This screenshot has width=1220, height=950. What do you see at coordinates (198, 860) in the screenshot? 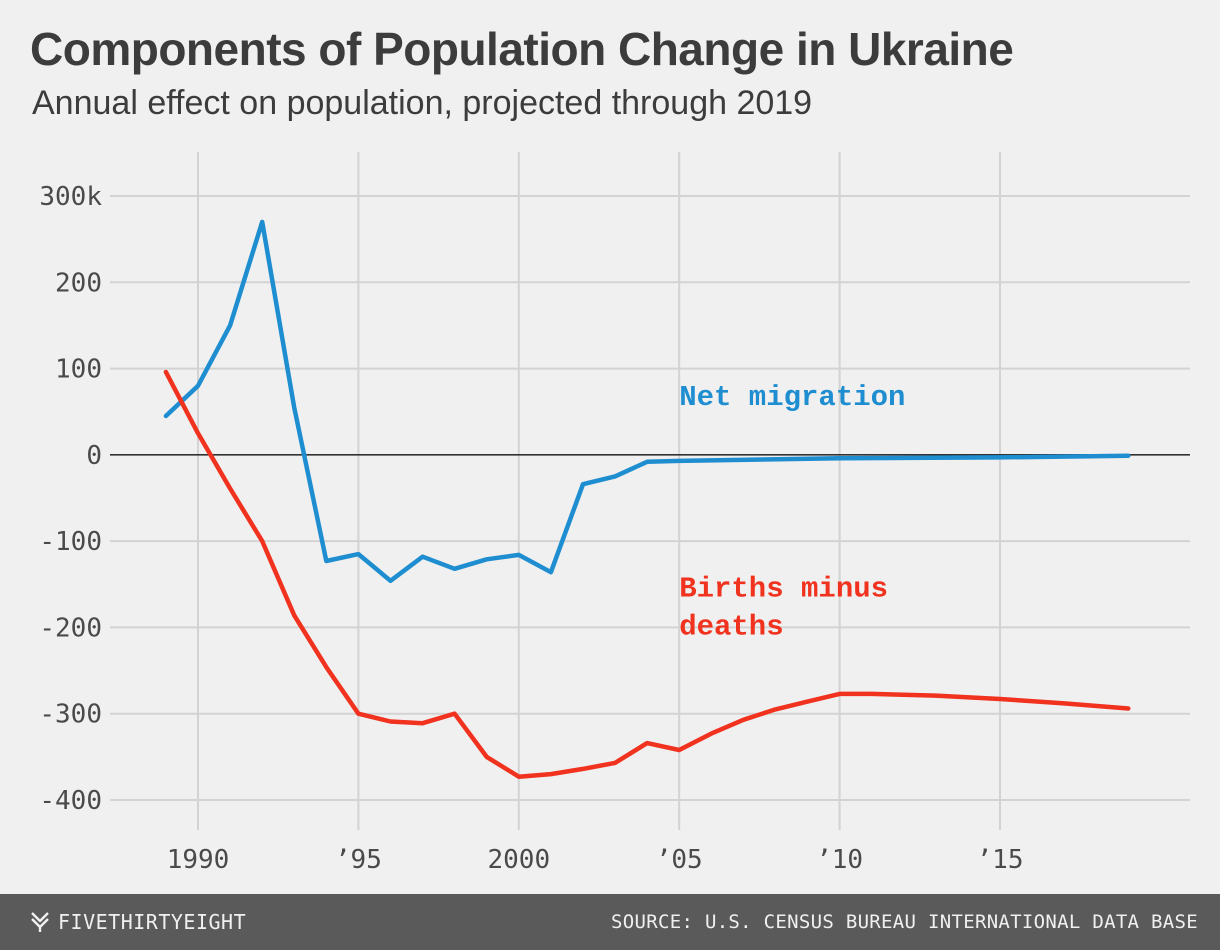
I see `x-tick-label: 1990` at bounding box center [198, 860].